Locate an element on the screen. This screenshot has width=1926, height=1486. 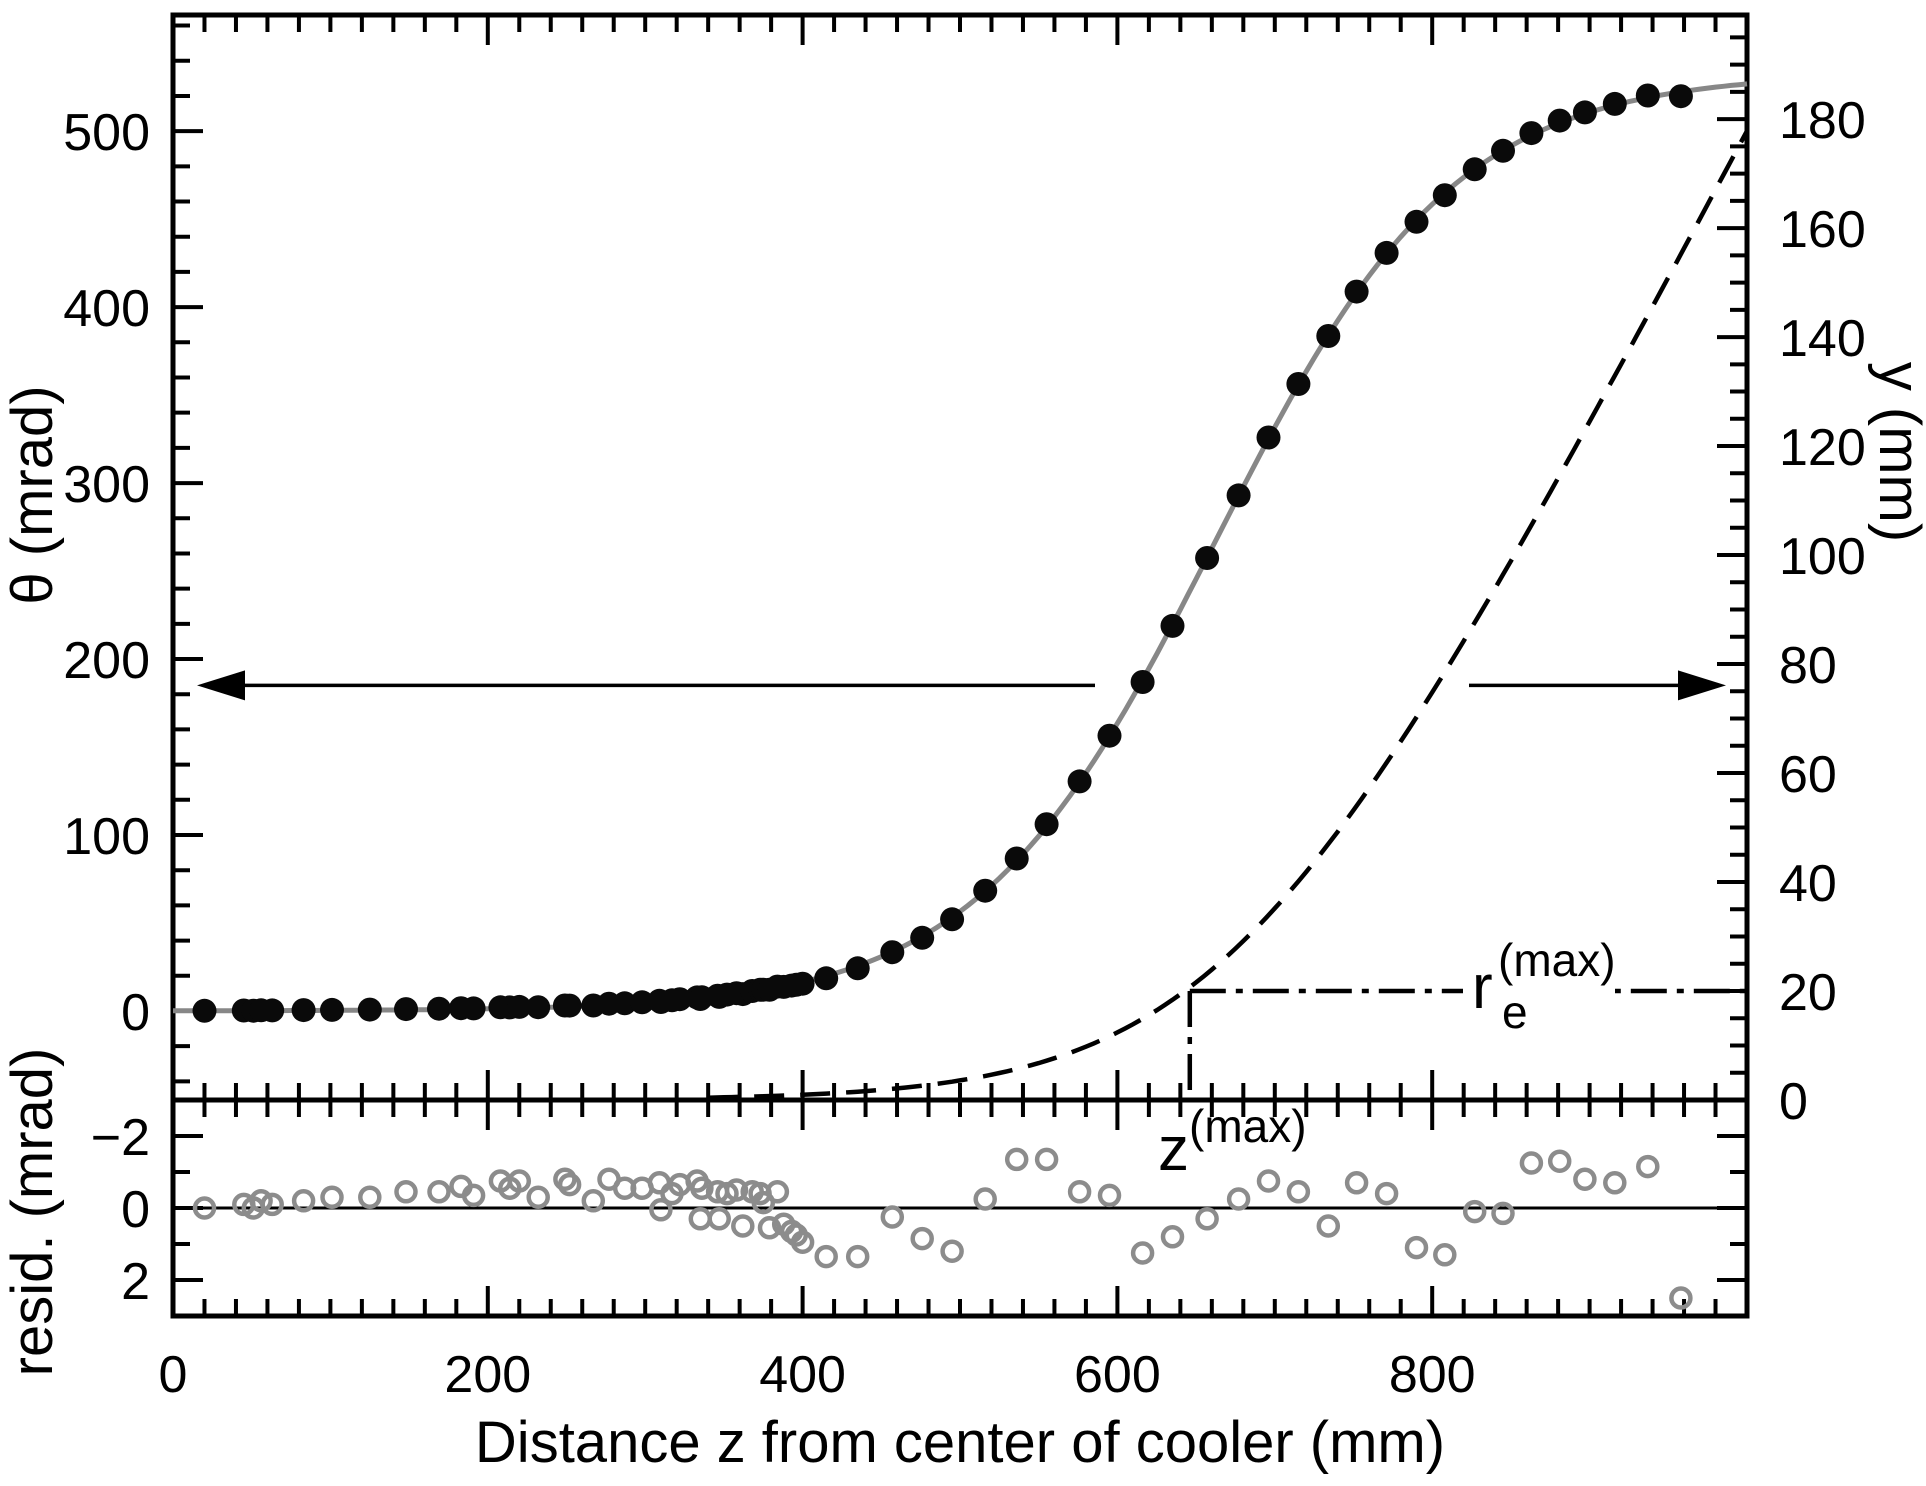
x-tick-label: 400 is located at coordinates (802, 1375).